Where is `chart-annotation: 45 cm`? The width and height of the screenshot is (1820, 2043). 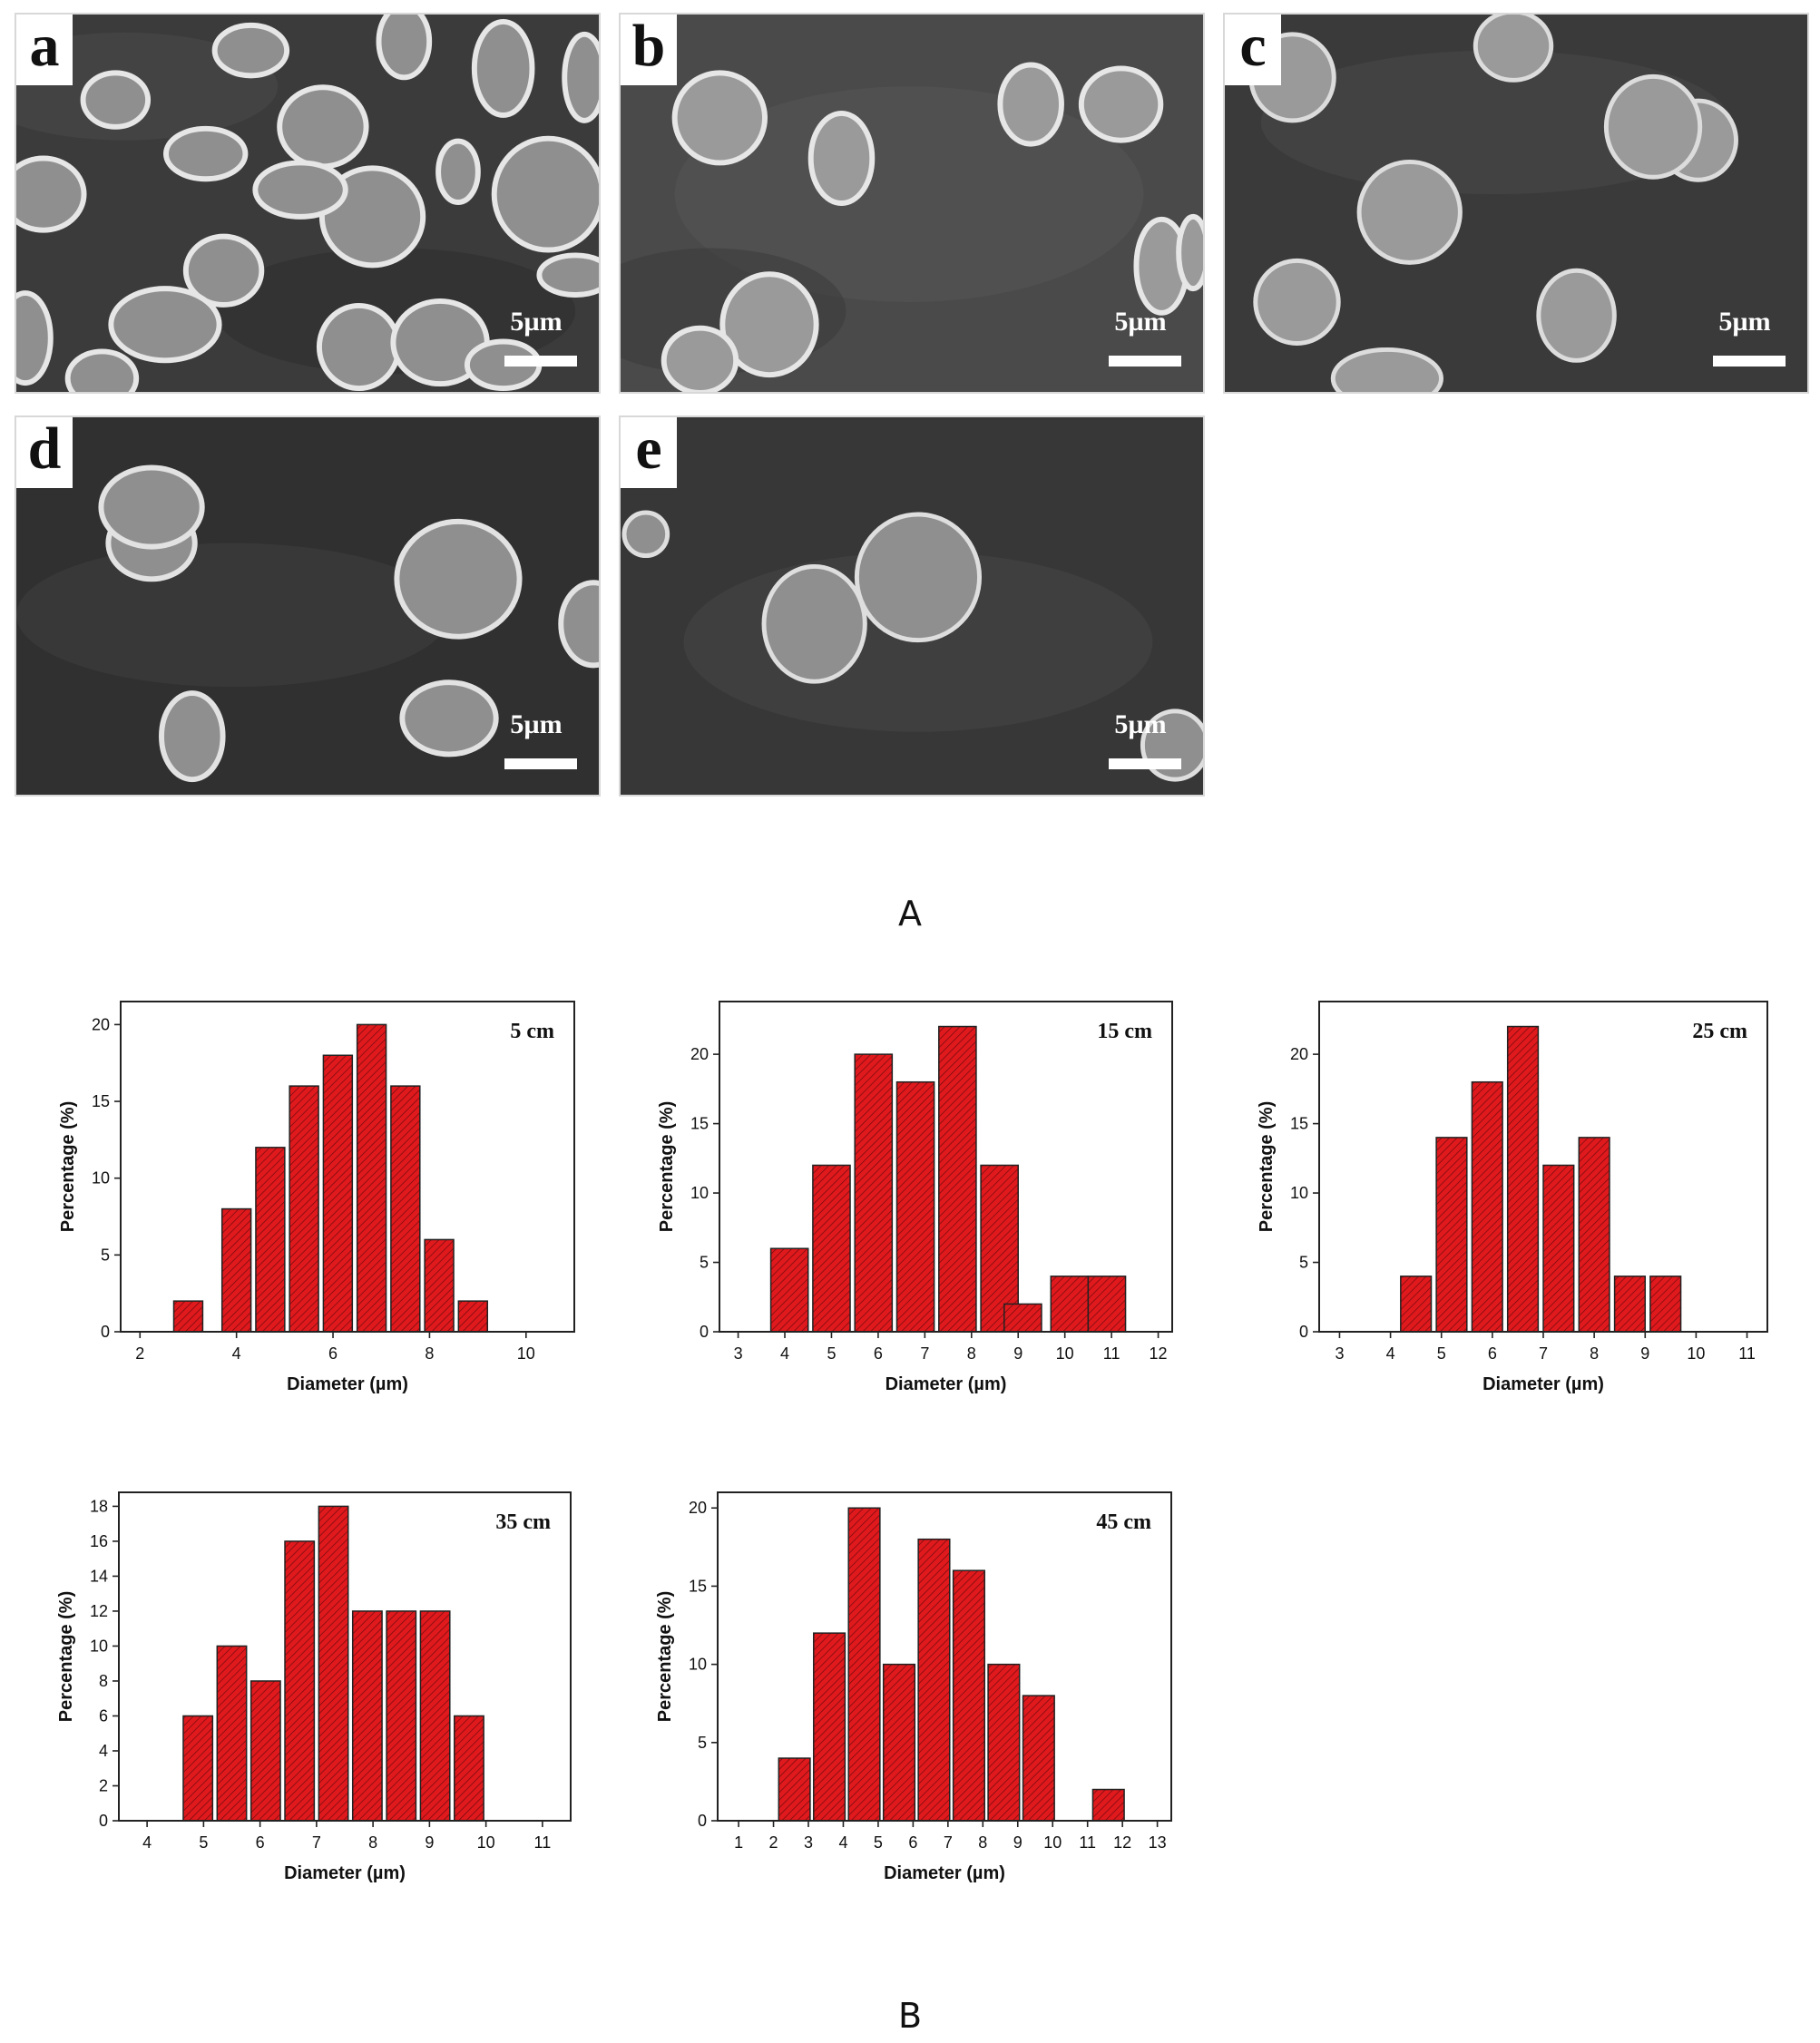
chart-annotation: 45 cm is located at coordinates (1123, 1522).